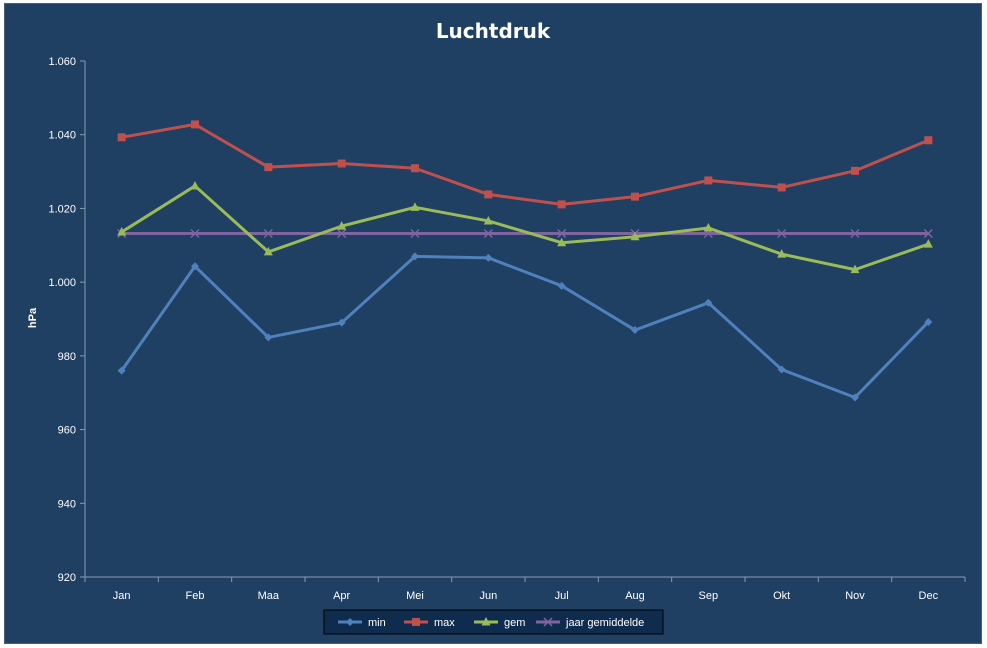 This screenshot has width=987, height=648. I want to click on x-tick-label: Jun, so click(488, 596).